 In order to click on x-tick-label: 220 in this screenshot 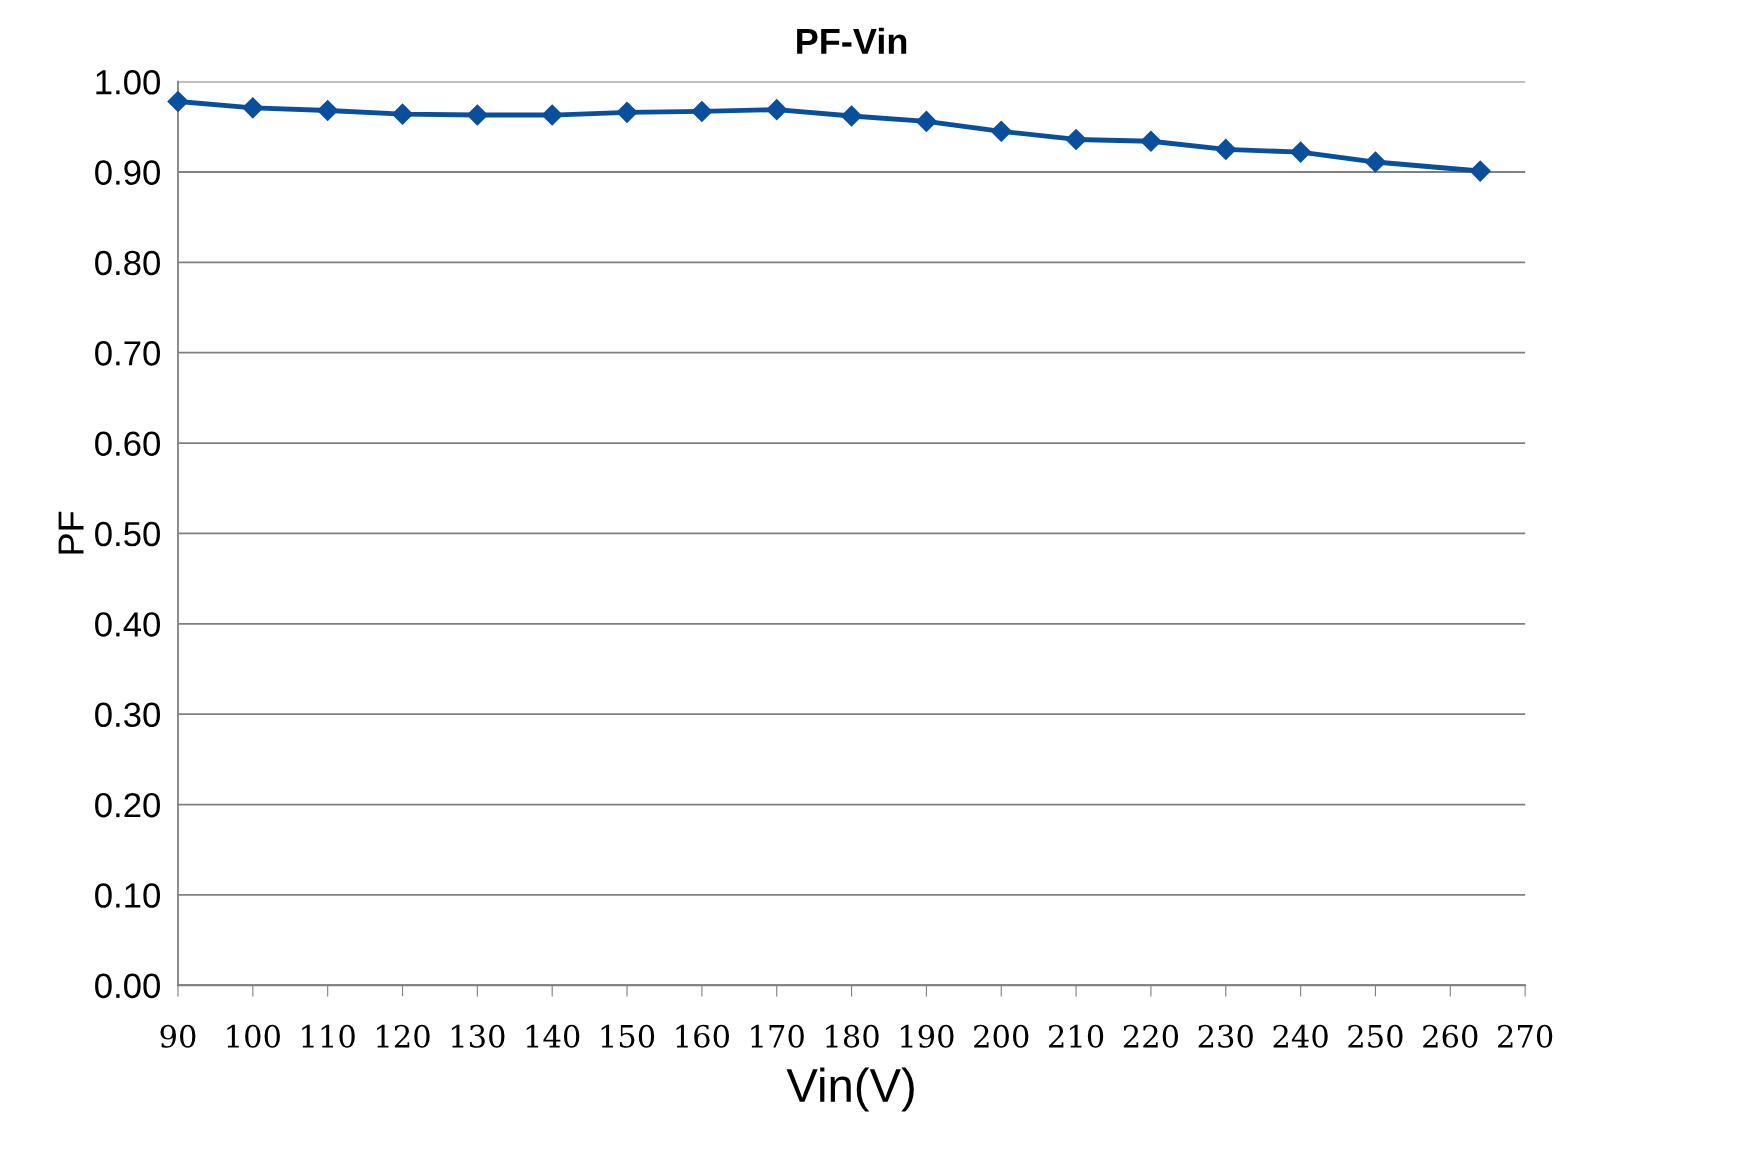, I will do `click(1151, 1036)`.